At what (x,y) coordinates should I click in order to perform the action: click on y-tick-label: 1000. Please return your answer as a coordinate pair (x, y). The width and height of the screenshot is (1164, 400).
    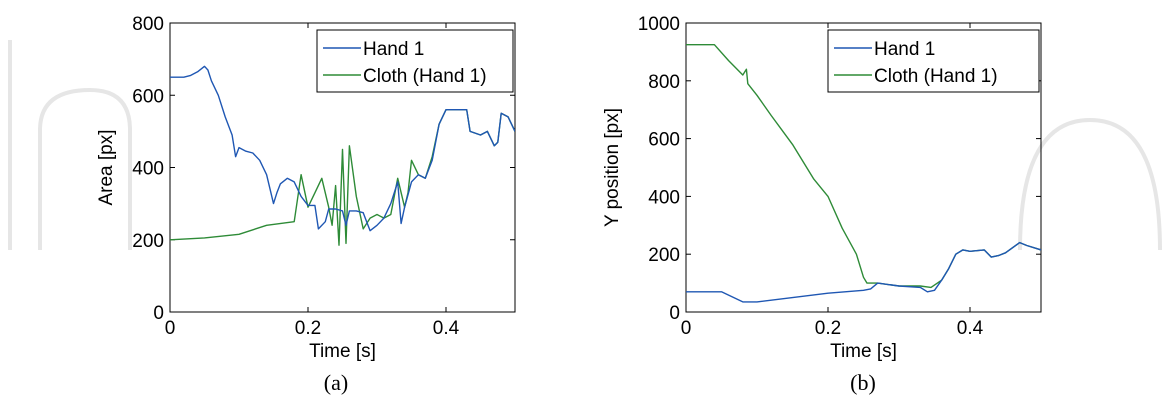
    Looking at the image, I should click on (659, 24).